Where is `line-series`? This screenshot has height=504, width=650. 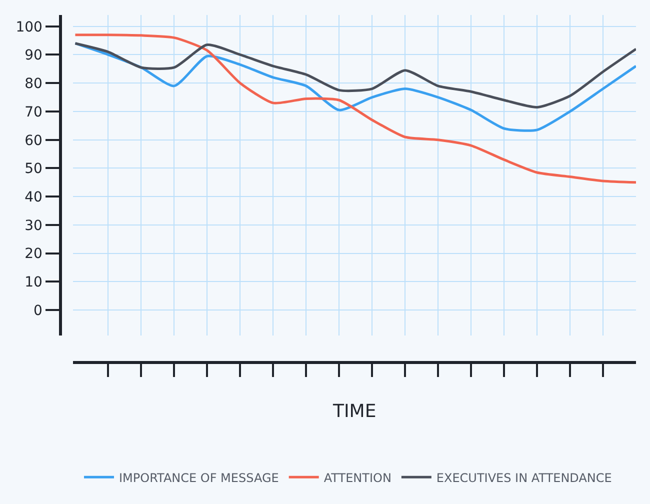 line-series is located at coordinates (355, 75).